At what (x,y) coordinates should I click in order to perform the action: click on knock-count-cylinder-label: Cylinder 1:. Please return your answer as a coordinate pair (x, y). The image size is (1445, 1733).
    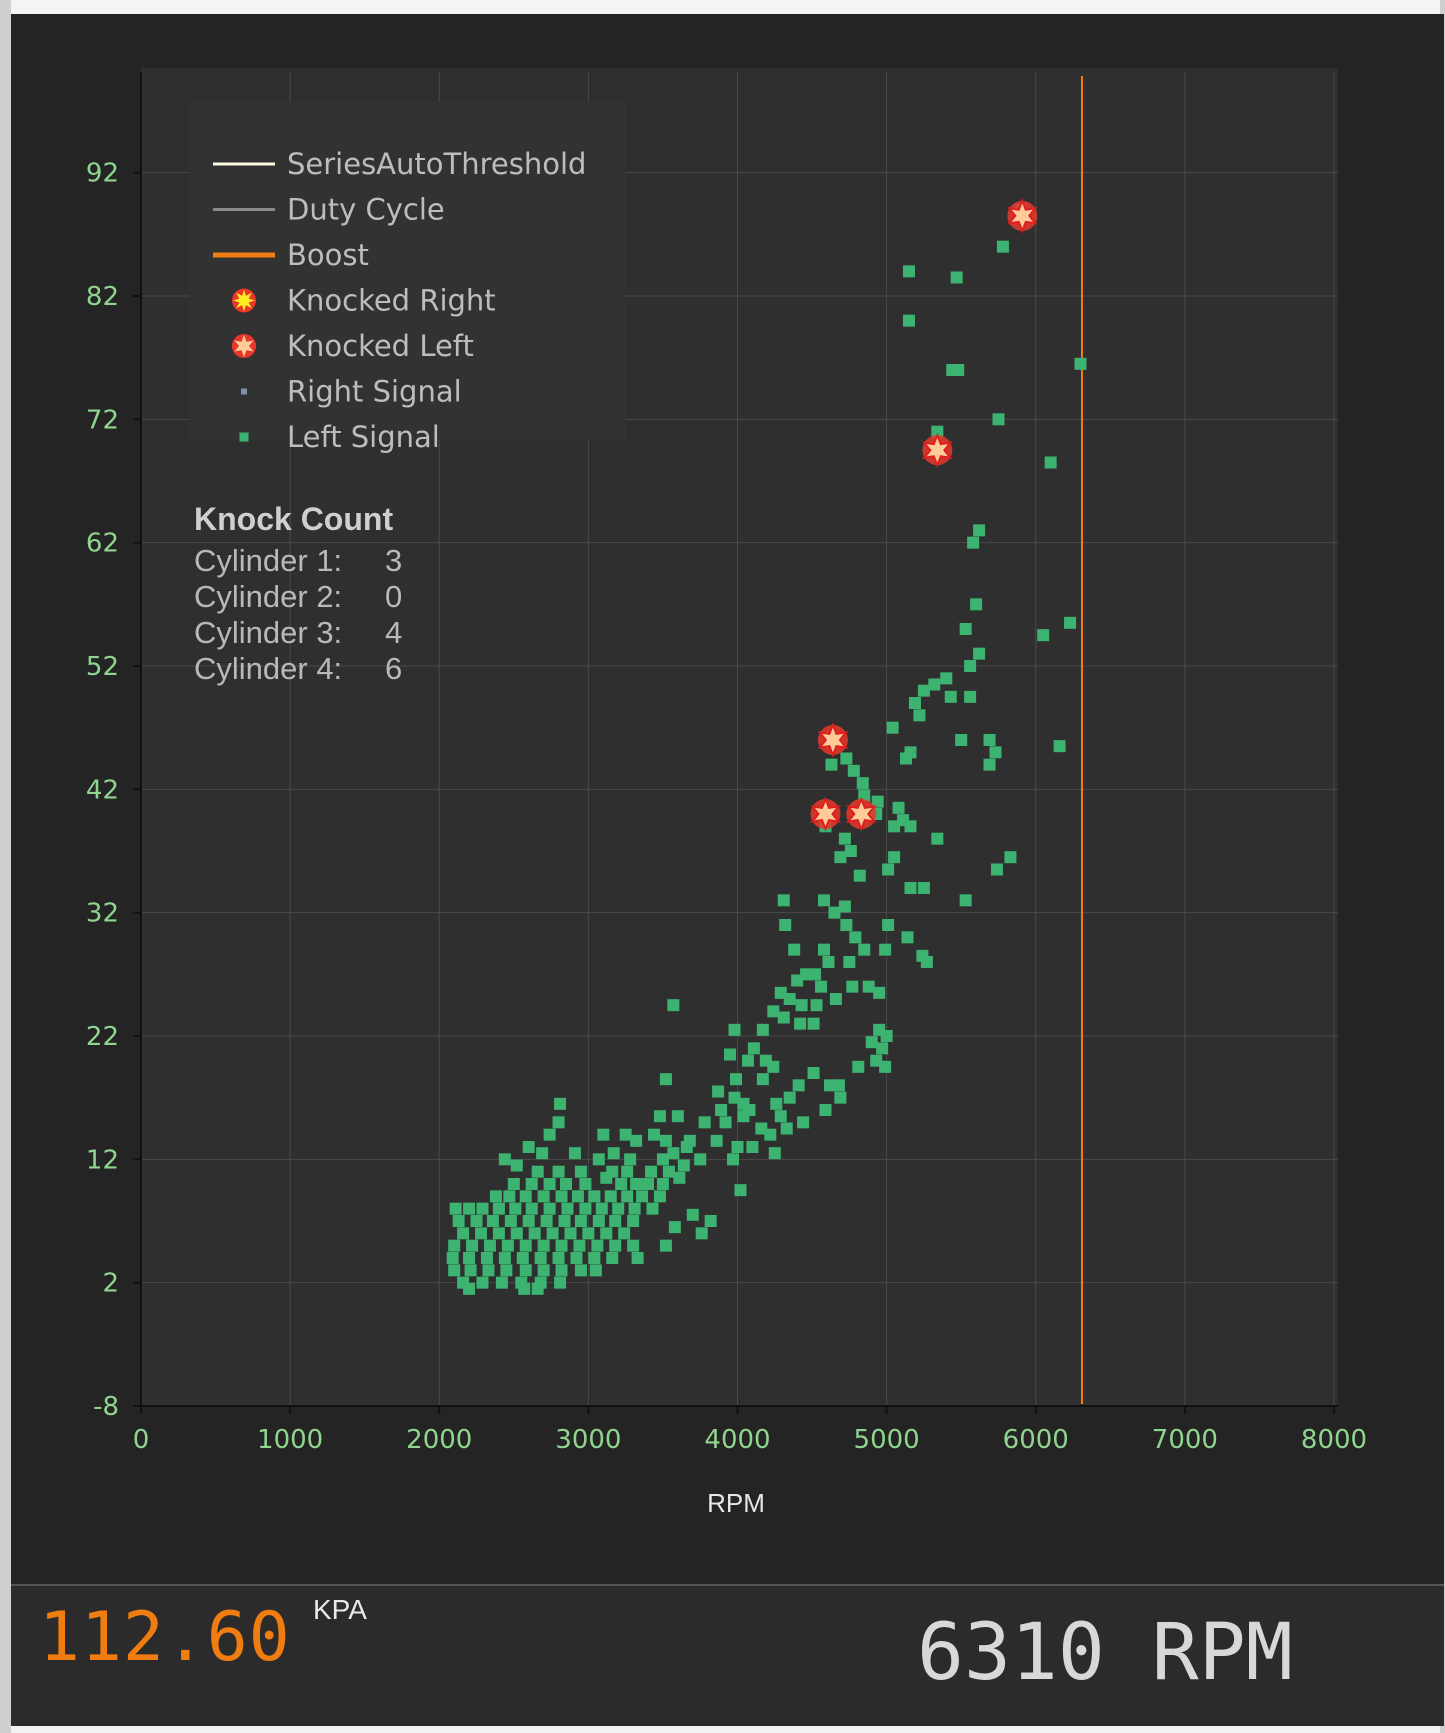
    Looking at the image, I should click on (268, 560).